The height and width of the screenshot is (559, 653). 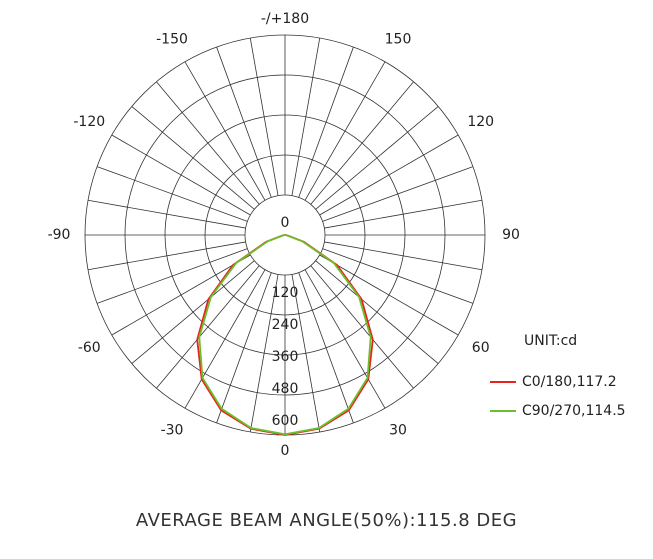 I want to click on angle-tick-label: 60, so click(x=481, y=348).